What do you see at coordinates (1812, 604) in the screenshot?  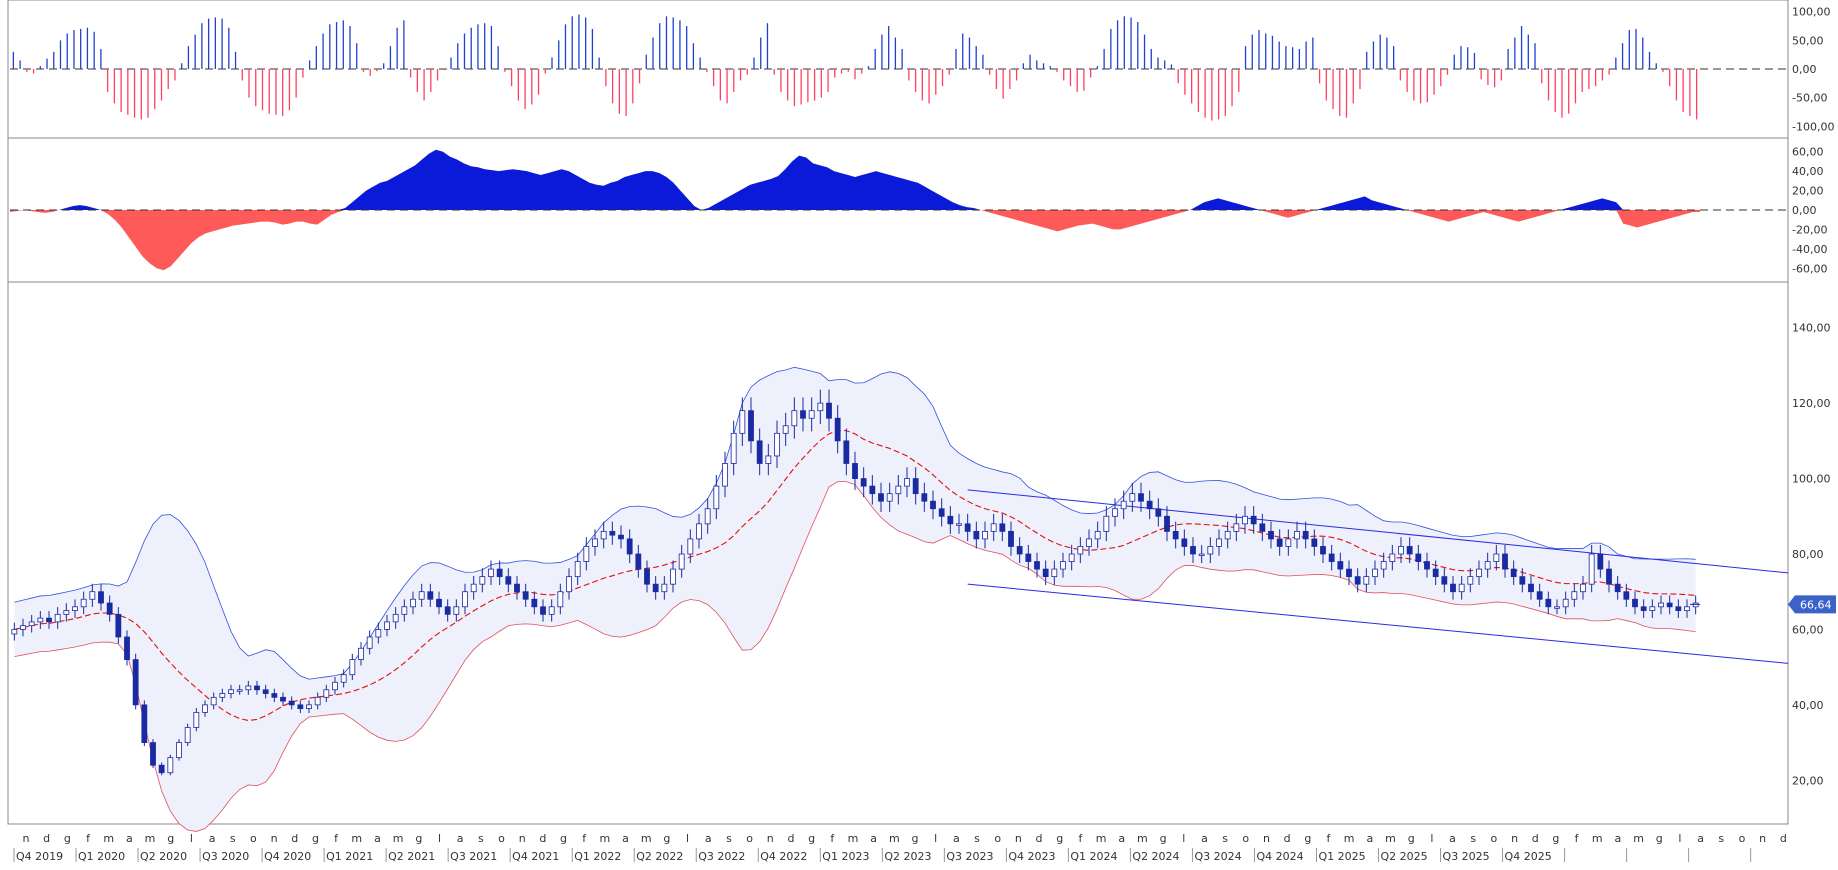 I see `last-price-badge: 66,64` at bounding box center [1812, 604].